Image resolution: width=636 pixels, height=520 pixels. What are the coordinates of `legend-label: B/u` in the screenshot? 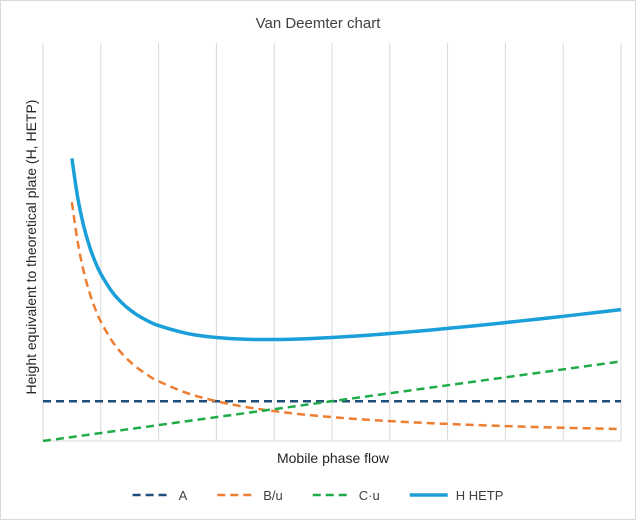 It's located at (273, 495).